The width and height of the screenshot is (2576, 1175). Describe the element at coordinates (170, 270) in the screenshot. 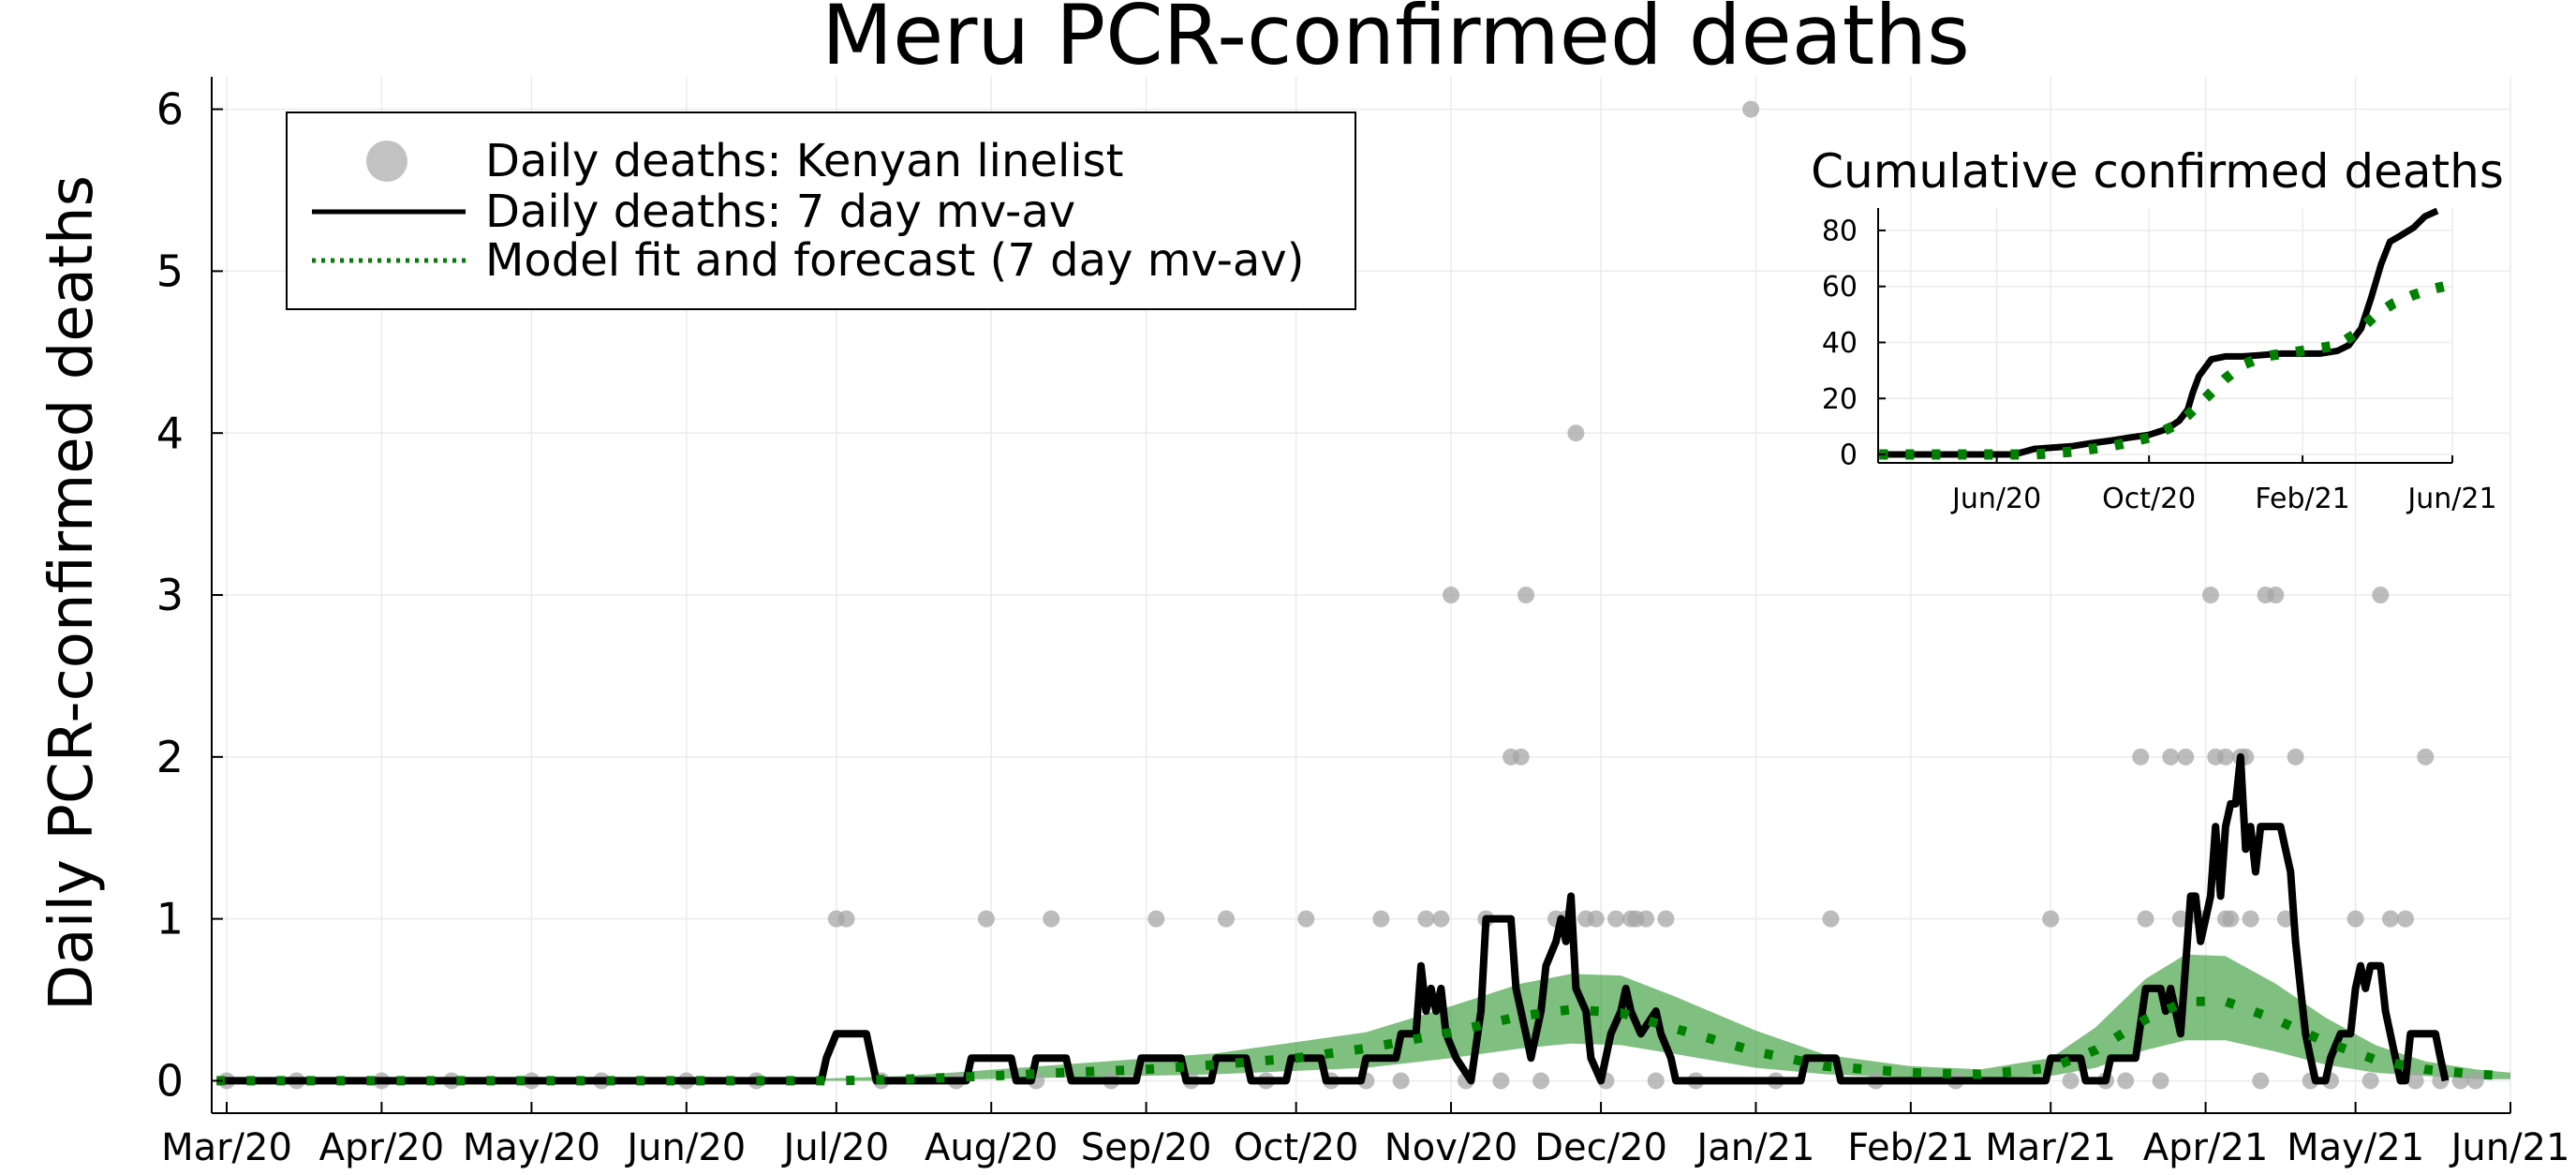

I see `y-tick-label-5: 5` at that location.